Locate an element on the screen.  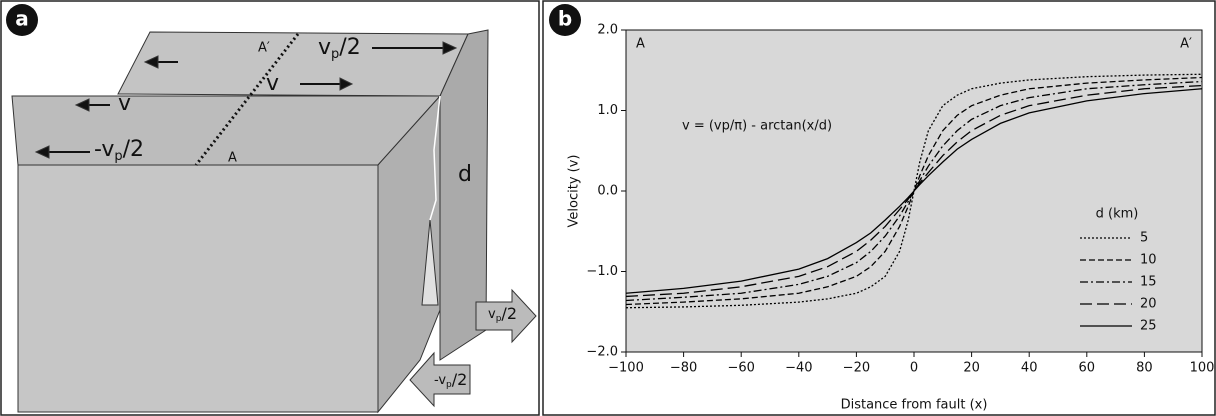
x-tick-label: 80 is located at coordinates (1144, 368).